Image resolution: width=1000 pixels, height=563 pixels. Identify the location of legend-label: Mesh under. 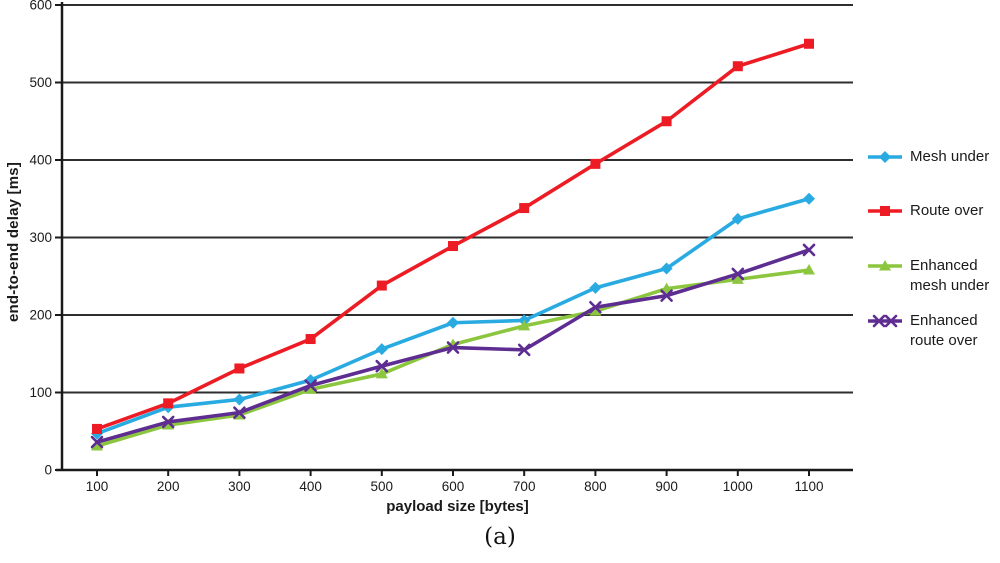
(950, 156).